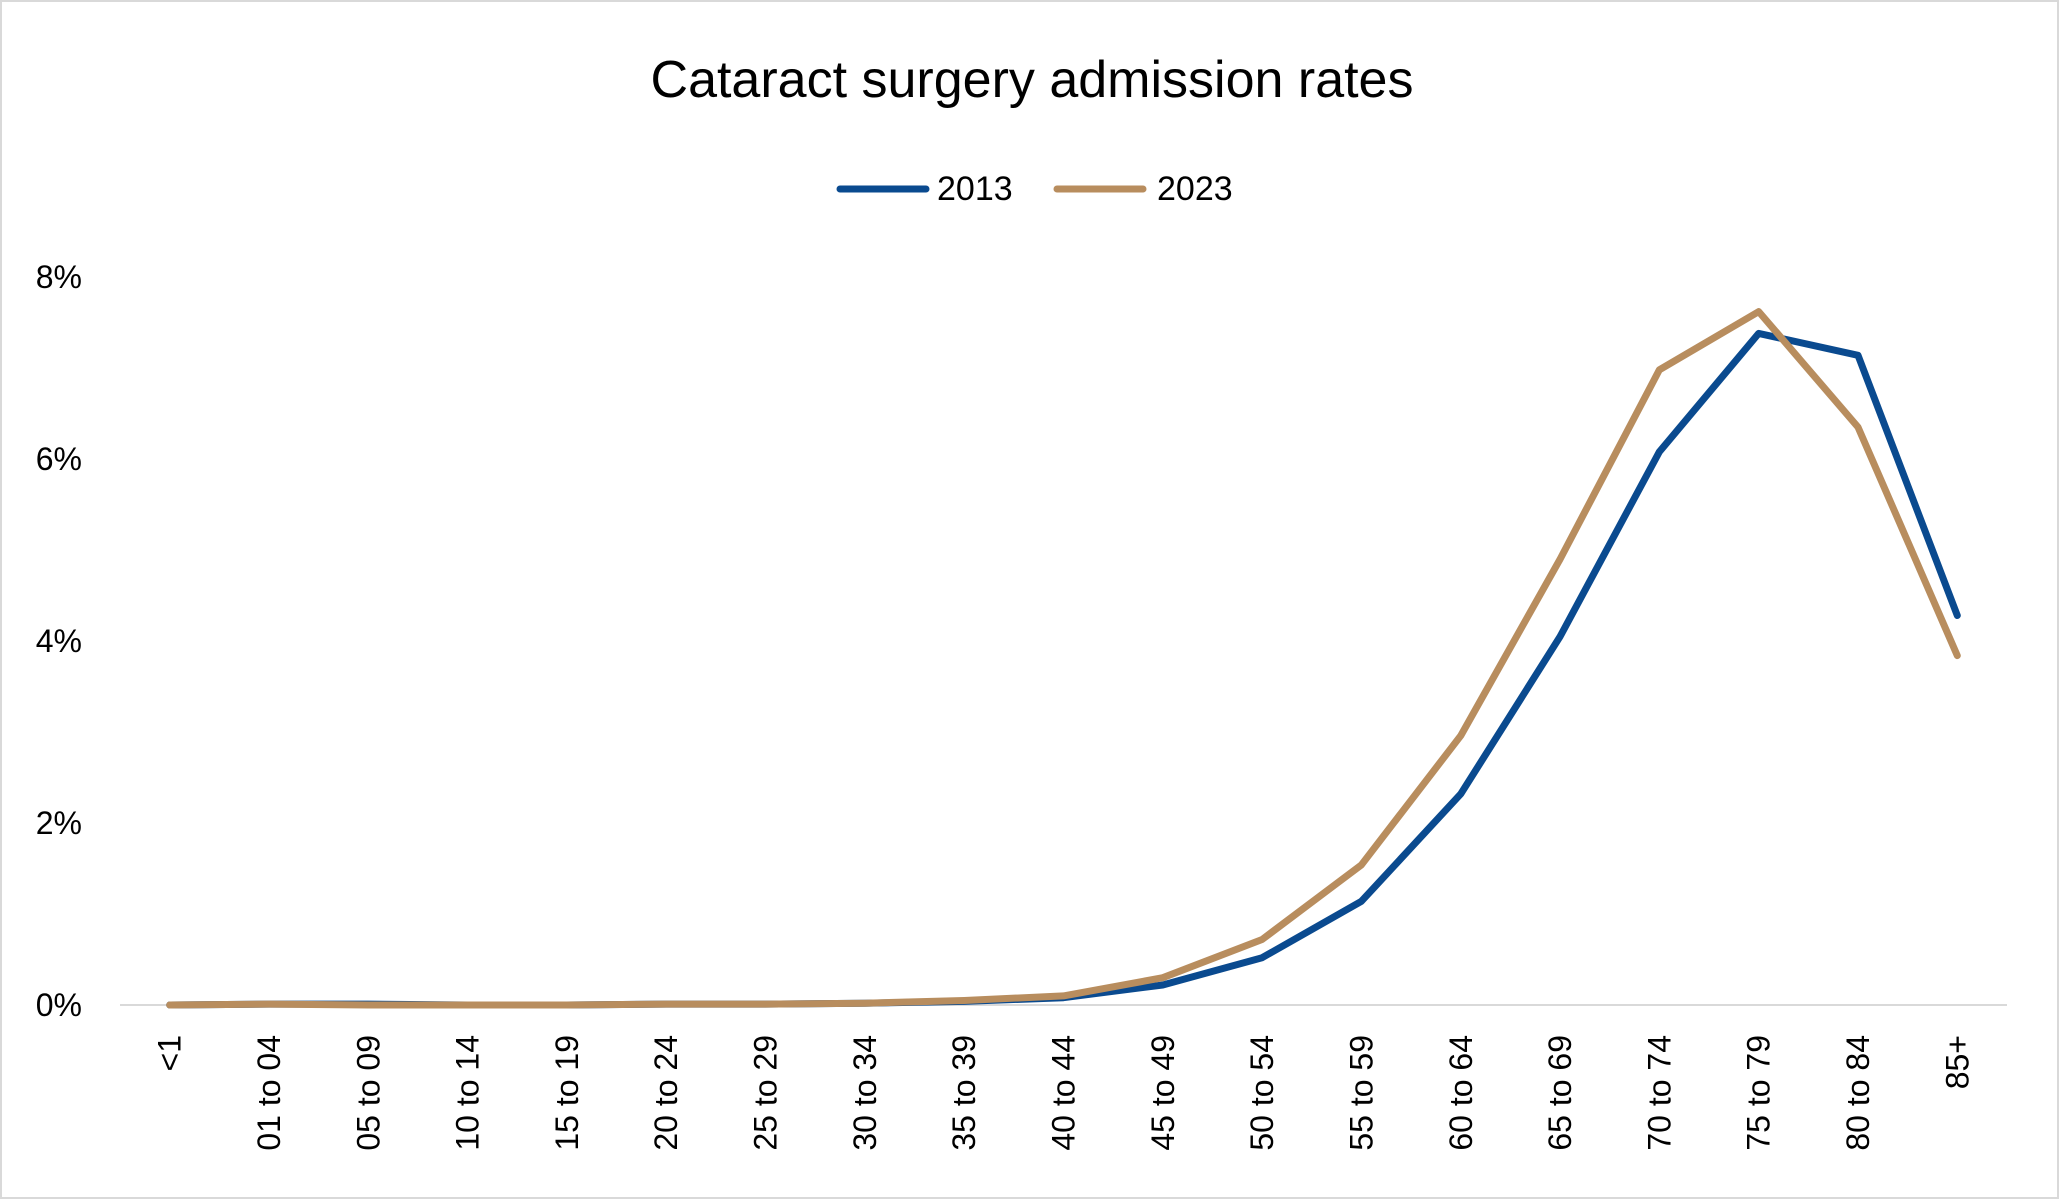  I want to click on y-axis: 0% 2% 4% 6% 8%, so click(59, 641).